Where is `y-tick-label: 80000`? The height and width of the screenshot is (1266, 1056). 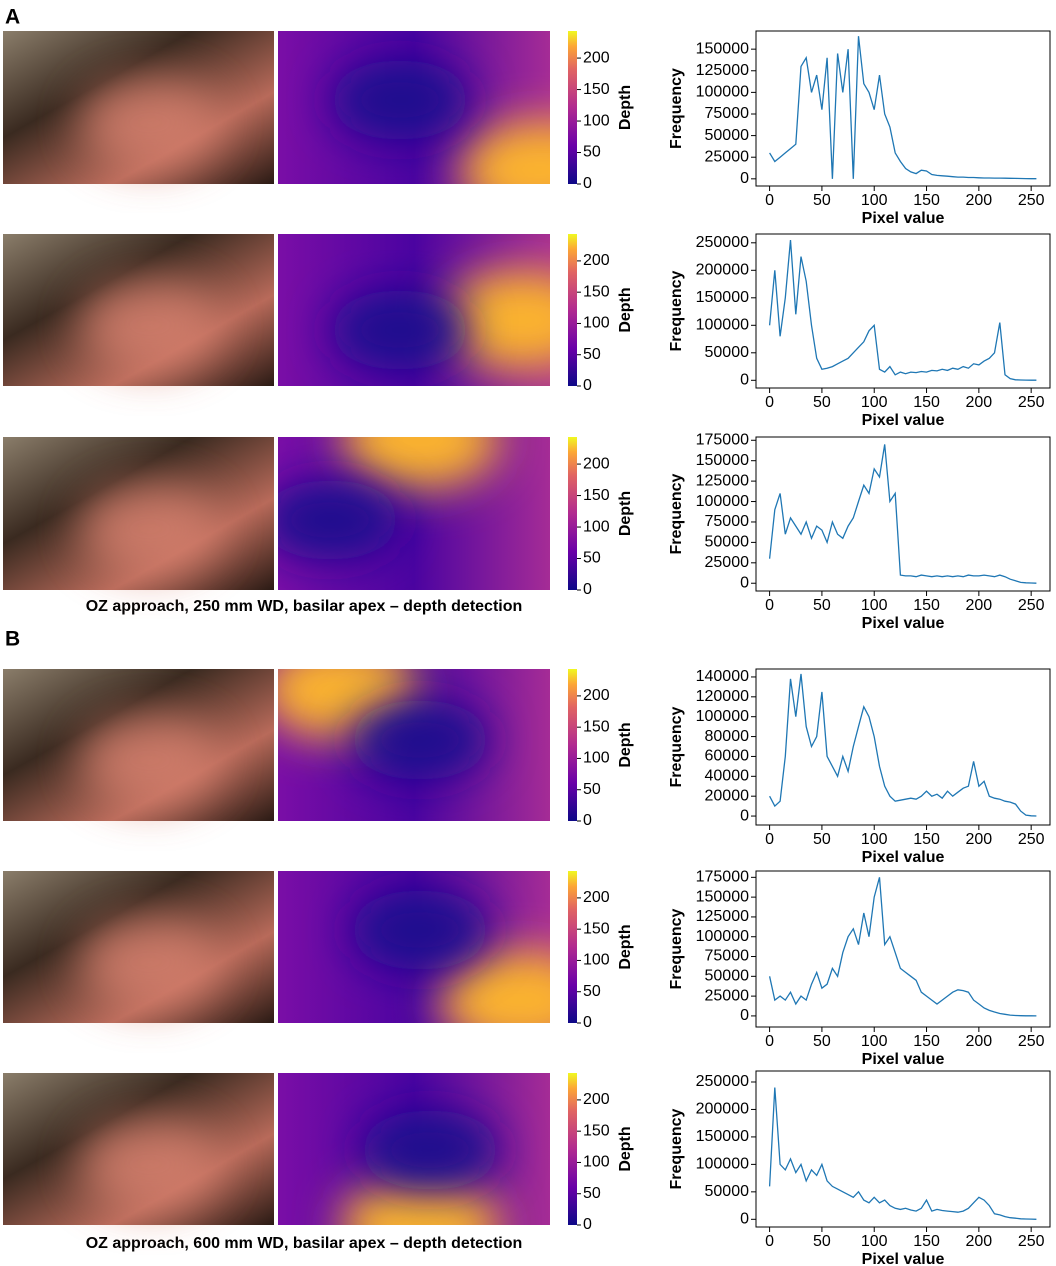
y-tick-label: 80000 is located at coordinates (727, 736).